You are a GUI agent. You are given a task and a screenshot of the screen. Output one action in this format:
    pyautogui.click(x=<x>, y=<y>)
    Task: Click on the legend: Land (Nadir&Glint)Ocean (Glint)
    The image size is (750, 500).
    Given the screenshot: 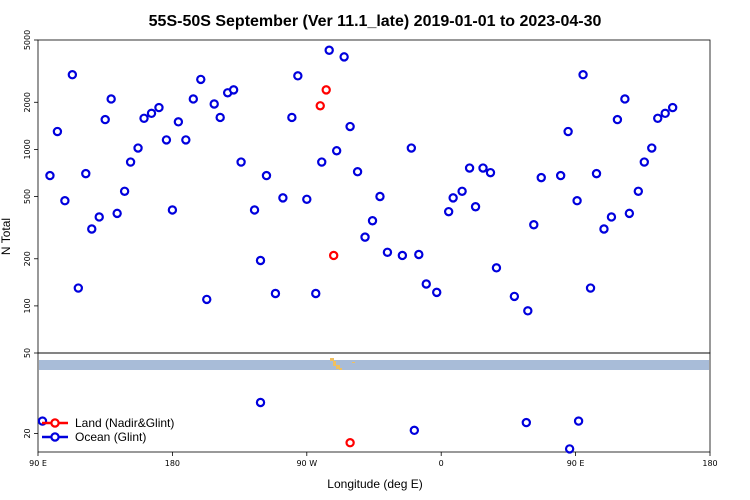 What is the action you would take?
    pyautogui.click(x=108, y=430)
    